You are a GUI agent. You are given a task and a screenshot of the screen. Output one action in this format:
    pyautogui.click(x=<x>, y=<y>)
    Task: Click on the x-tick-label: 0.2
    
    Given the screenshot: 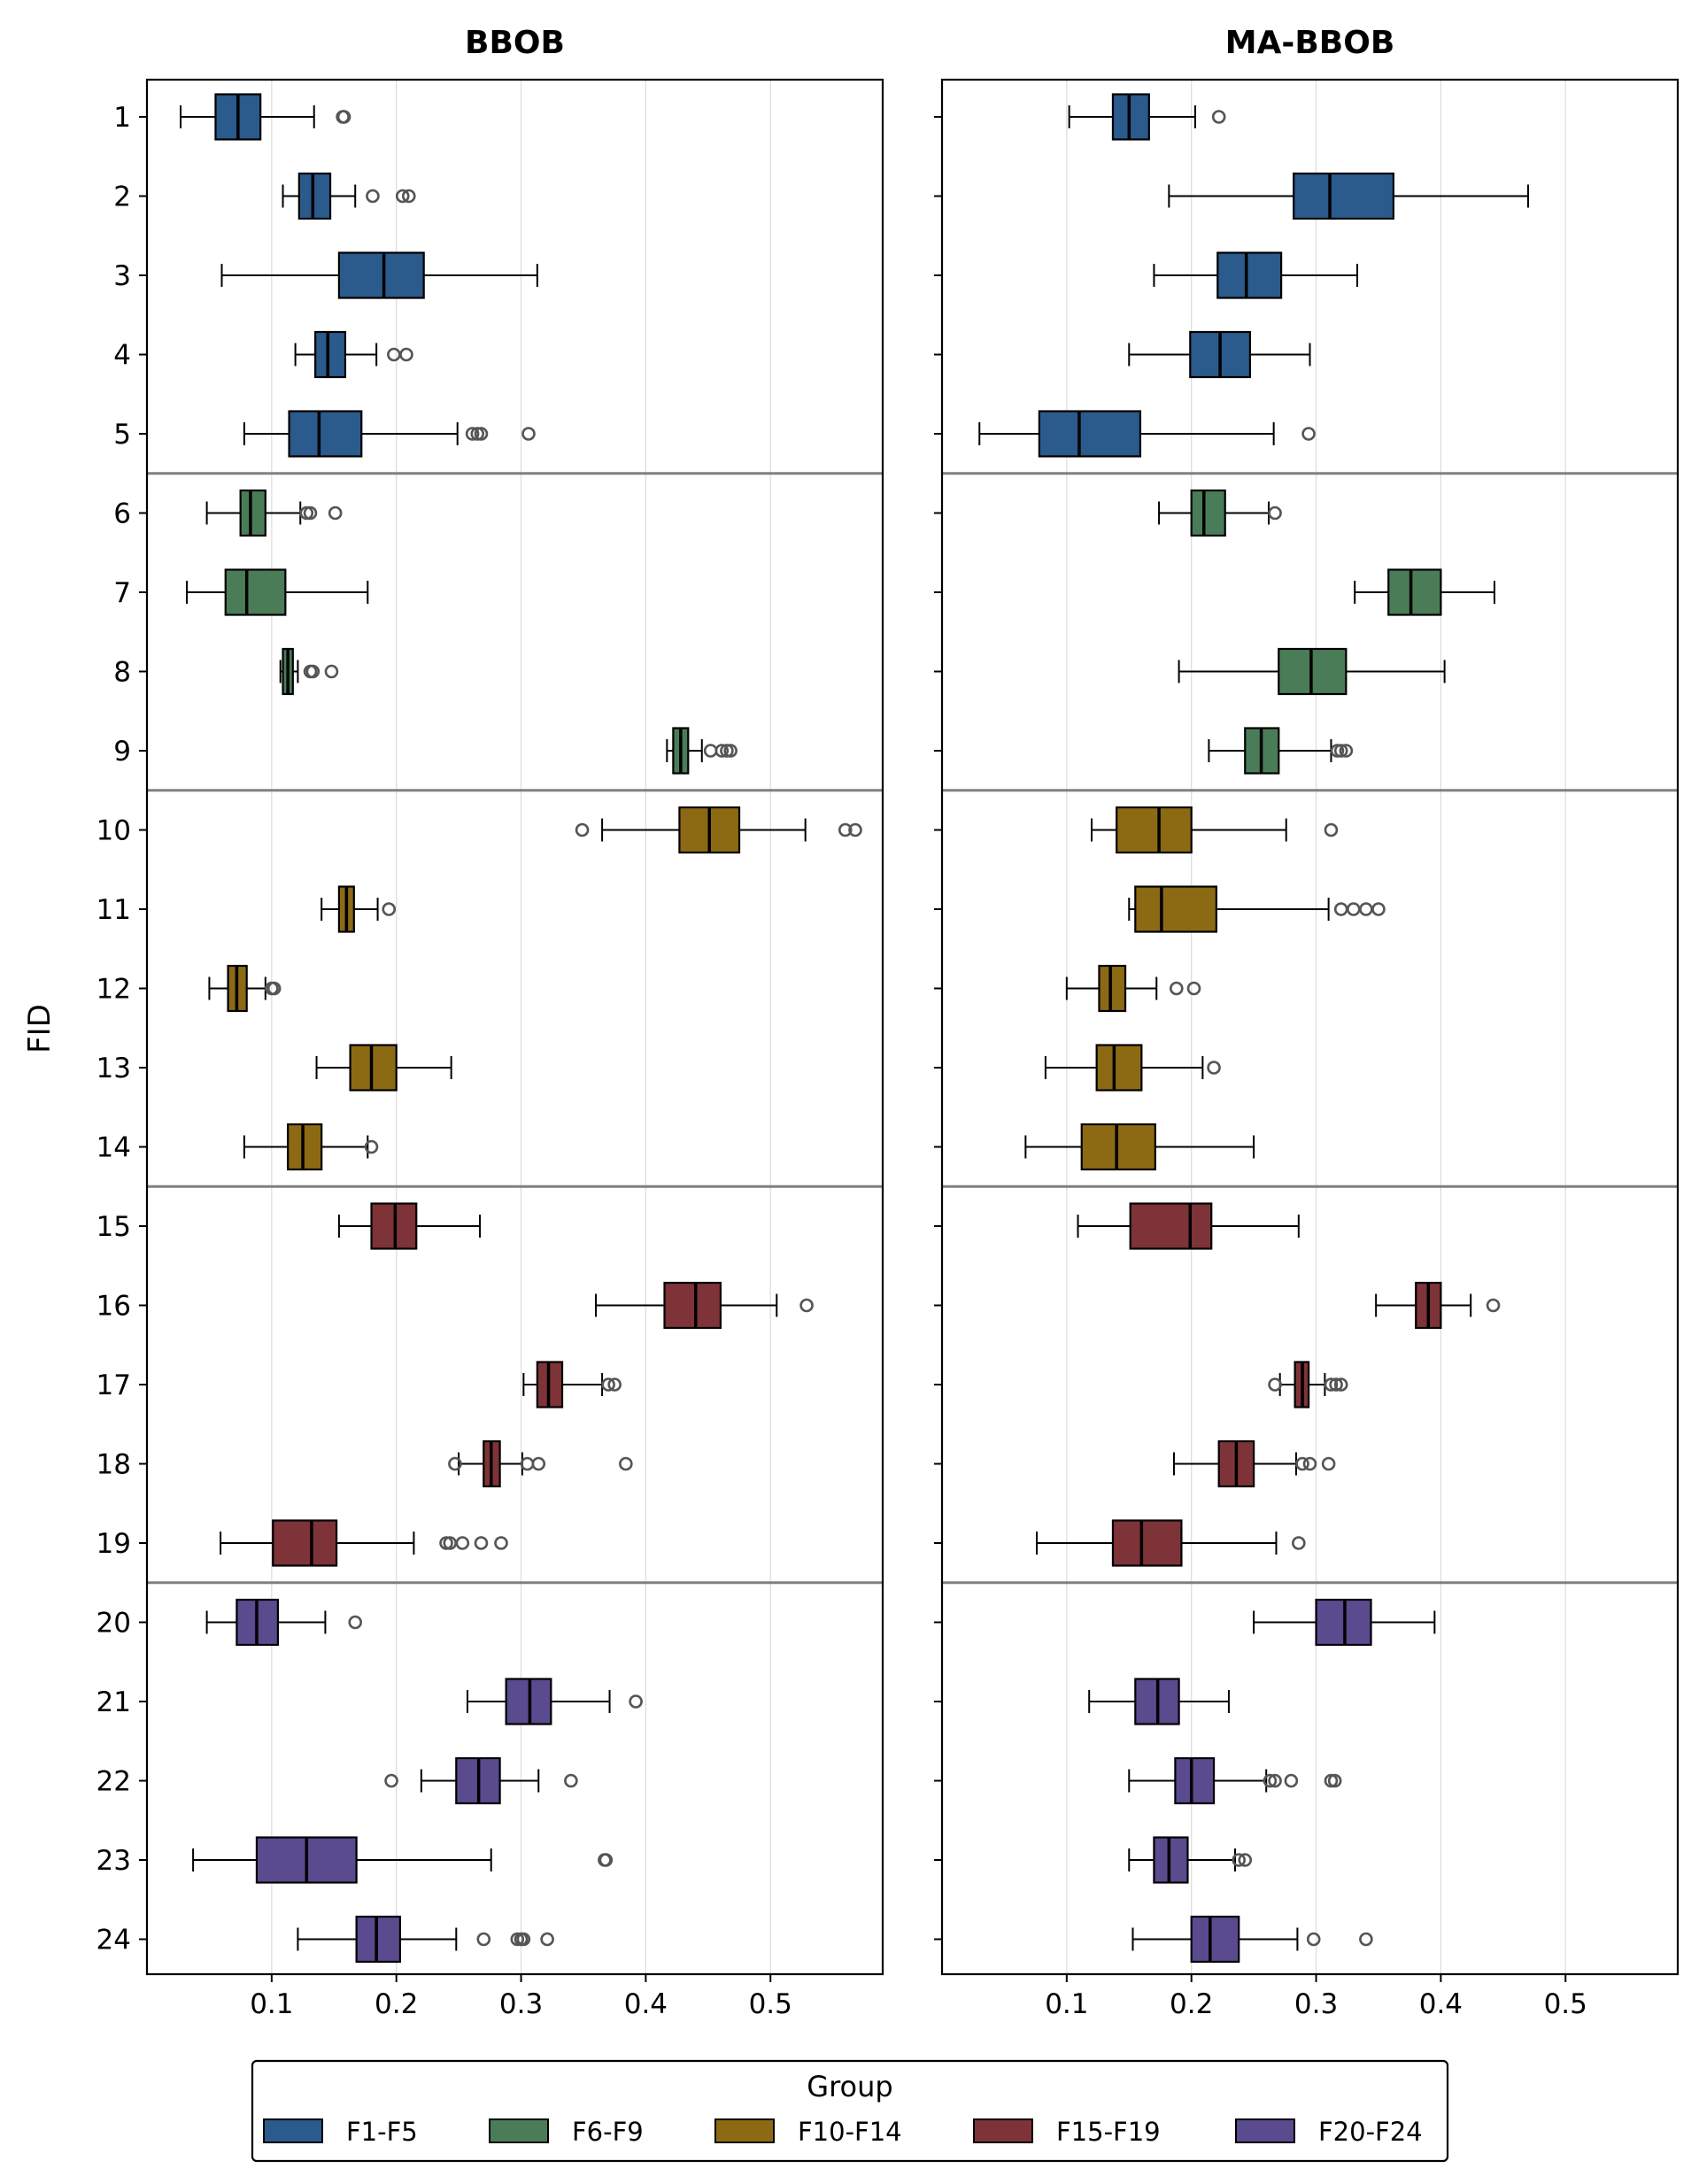 What is the action you would take?
    pyautogui.click(x=396, y=2004)
    